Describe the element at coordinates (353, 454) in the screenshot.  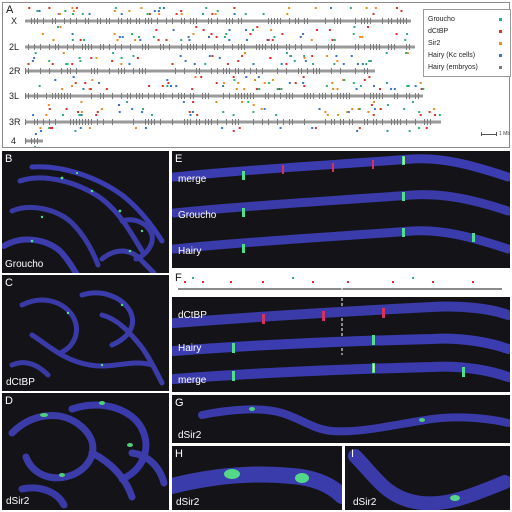
I see `panel-i-letter: I` at that location.